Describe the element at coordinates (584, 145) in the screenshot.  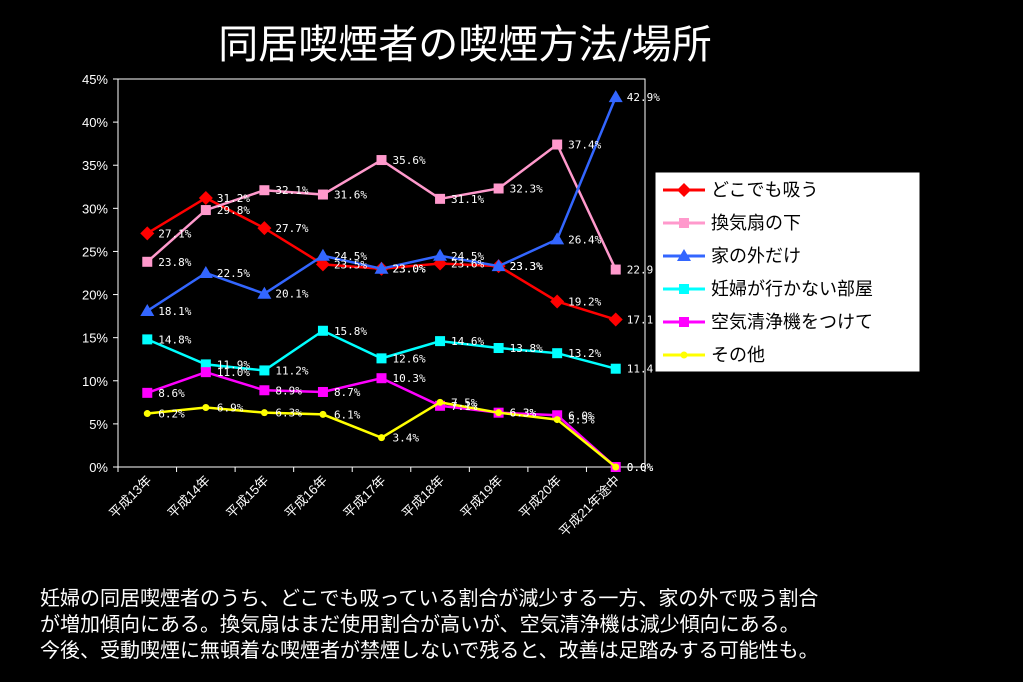
I see `data-label: 37.4%` at that location.